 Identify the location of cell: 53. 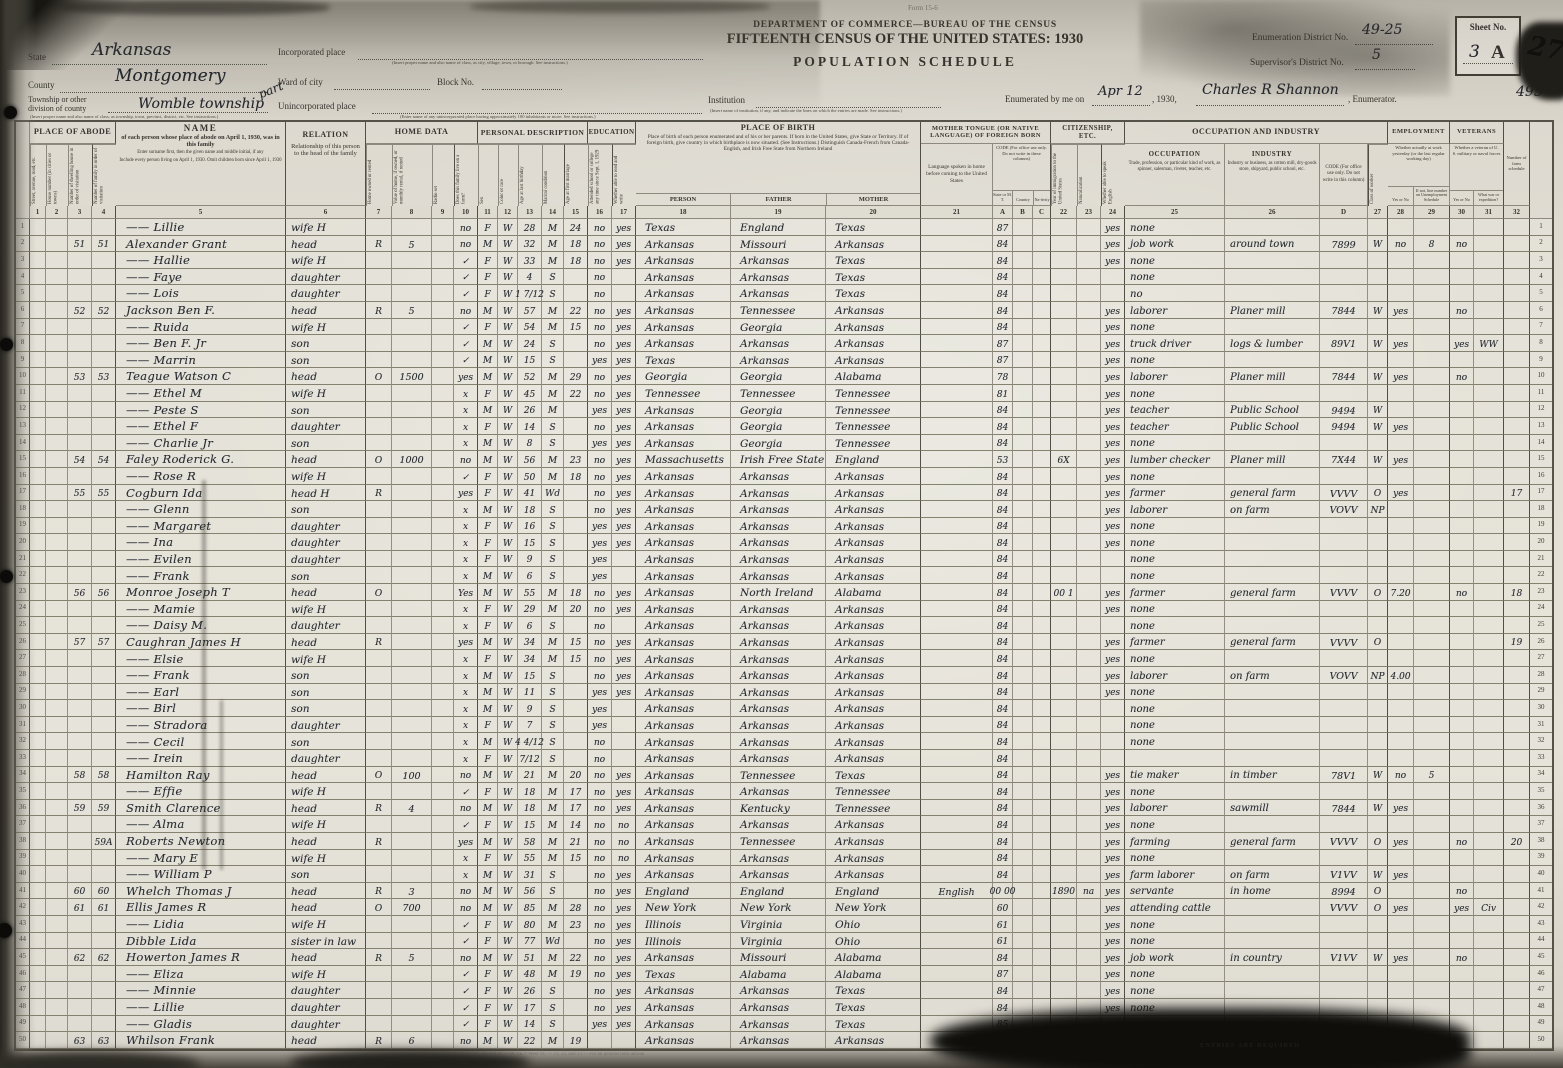
(80, 376).